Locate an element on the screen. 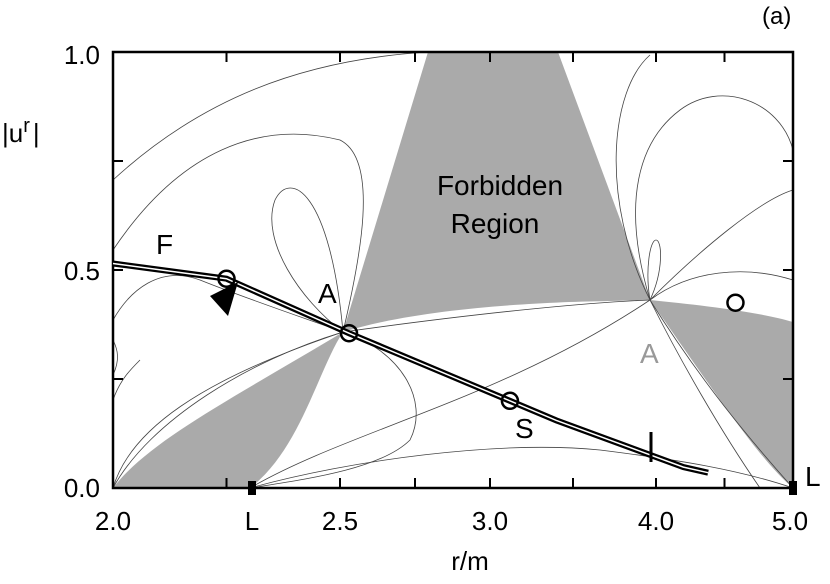 Image resolution: width=830 pixels, height=584 pixels. x-tick-label: 2.5 is located at coordinates (340, 521).